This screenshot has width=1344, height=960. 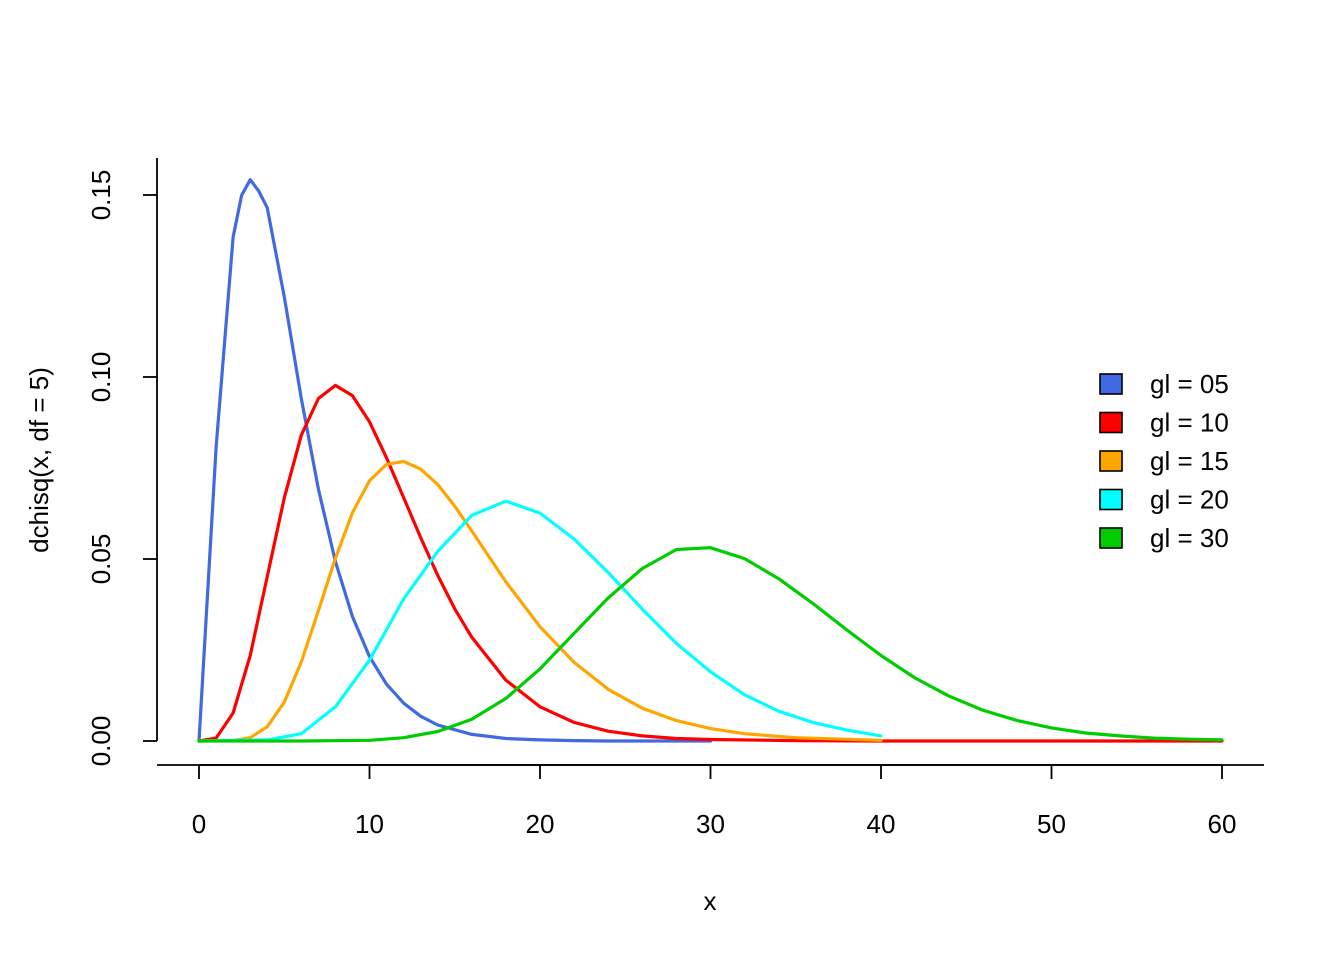 I want to click on y-tick-label: 0.00, so click(x=101, y=741).